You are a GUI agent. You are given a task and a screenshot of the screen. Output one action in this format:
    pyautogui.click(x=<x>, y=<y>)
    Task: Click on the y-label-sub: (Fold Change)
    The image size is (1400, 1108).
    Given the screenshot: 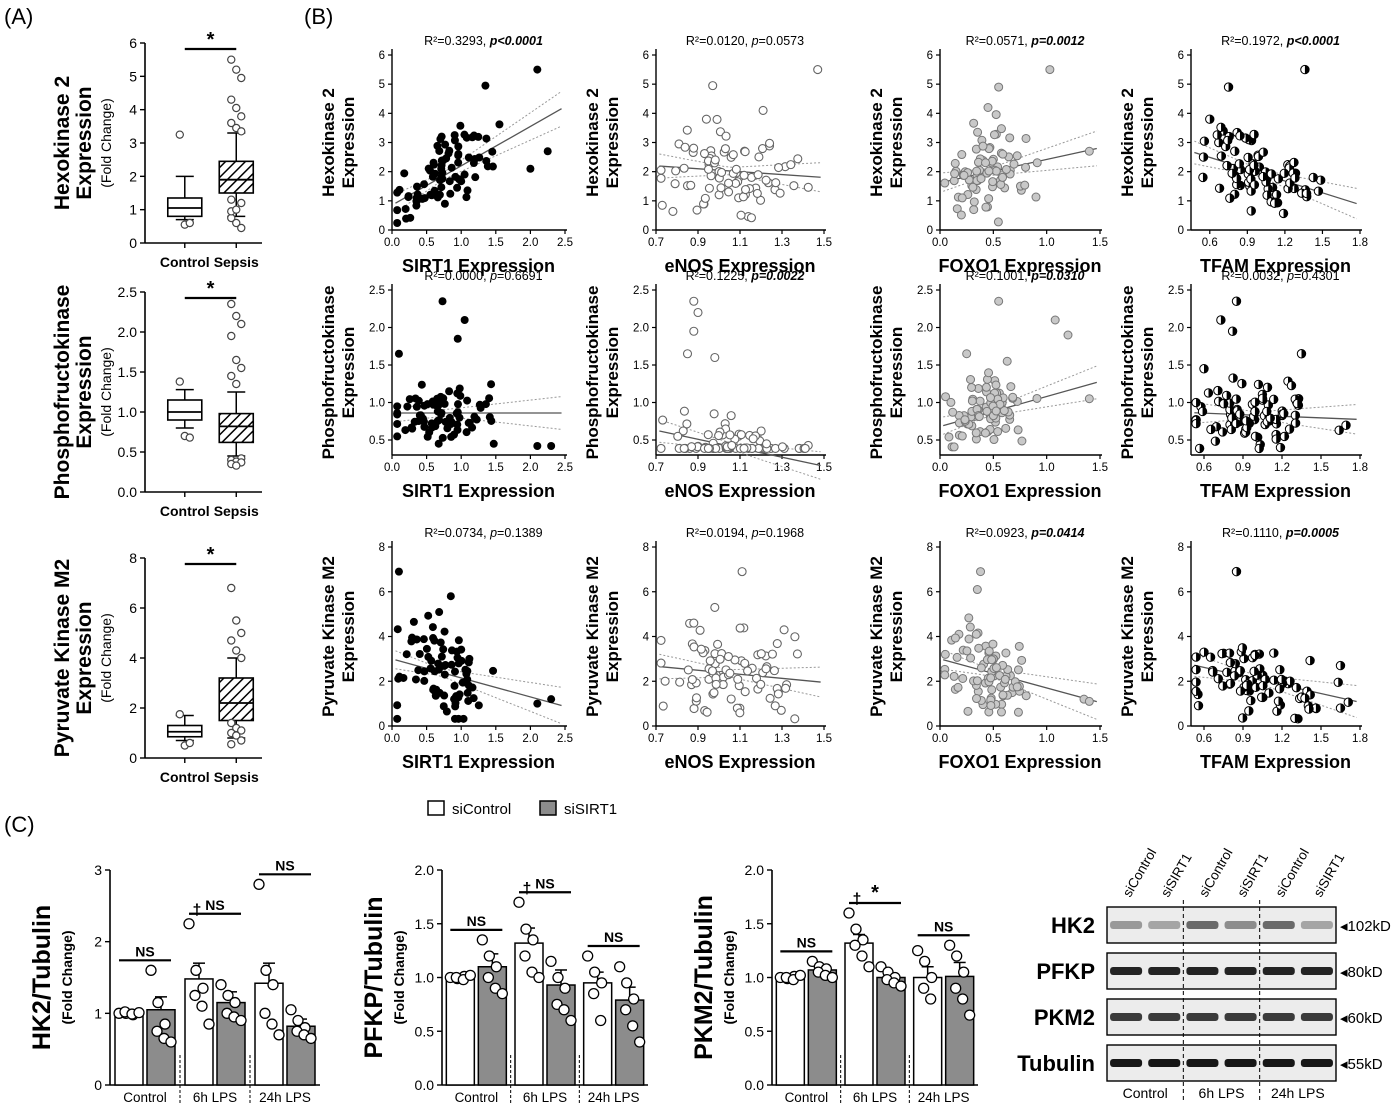 What is the action you would take?
    pyautogui.click(x=106, y=143)
    